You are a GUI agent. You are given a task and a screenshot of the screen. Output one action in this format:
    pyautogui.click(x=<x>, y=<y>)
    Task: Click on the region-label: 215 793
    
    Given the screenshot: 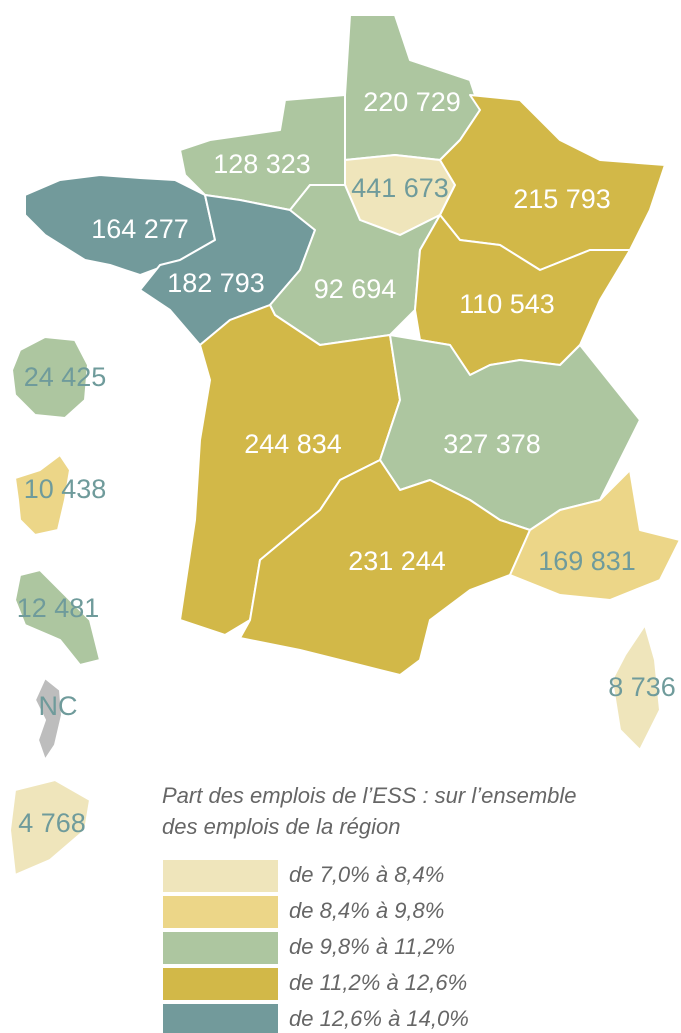 What is the action you would take?
    pyautogui.click(x=562, y=199)
    